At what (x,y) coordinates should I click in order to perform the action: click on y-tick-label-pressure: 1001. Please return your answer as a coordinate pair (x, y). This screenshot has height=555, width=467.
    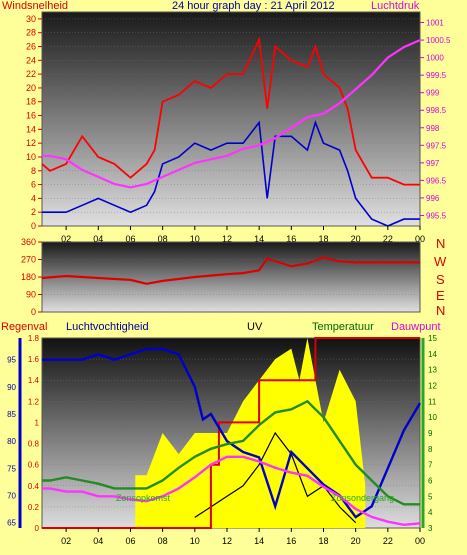
    Looking at the image, I should click on (435, 23).